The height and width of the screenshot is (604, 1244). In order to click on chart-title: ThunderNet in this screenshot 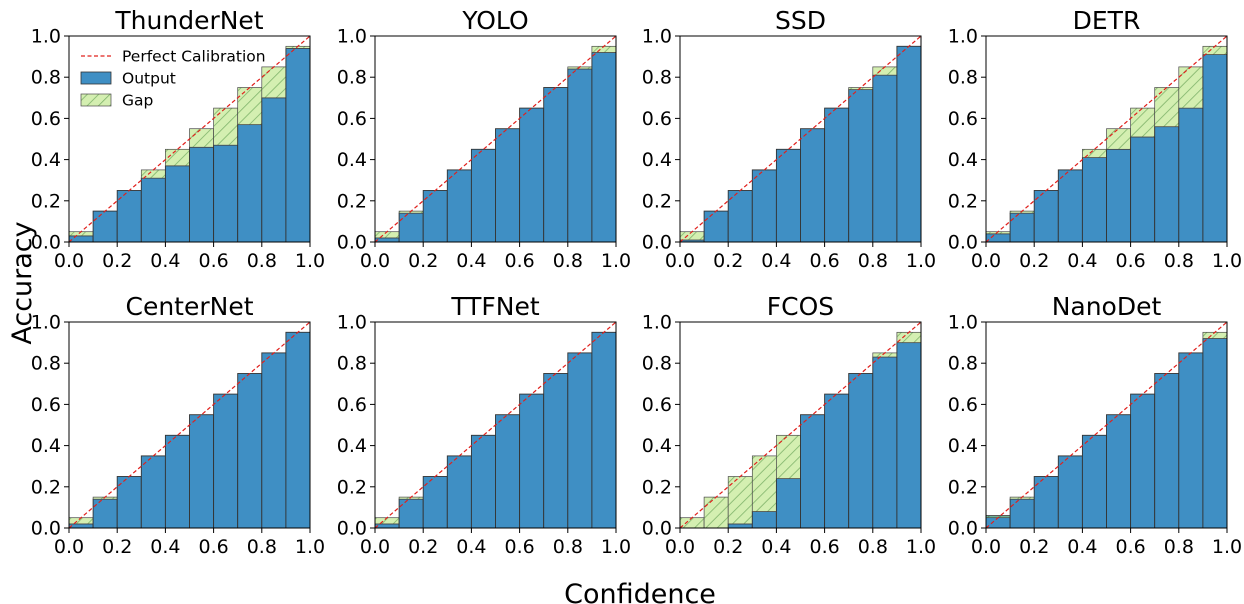, I will do `click(188, 20)`.